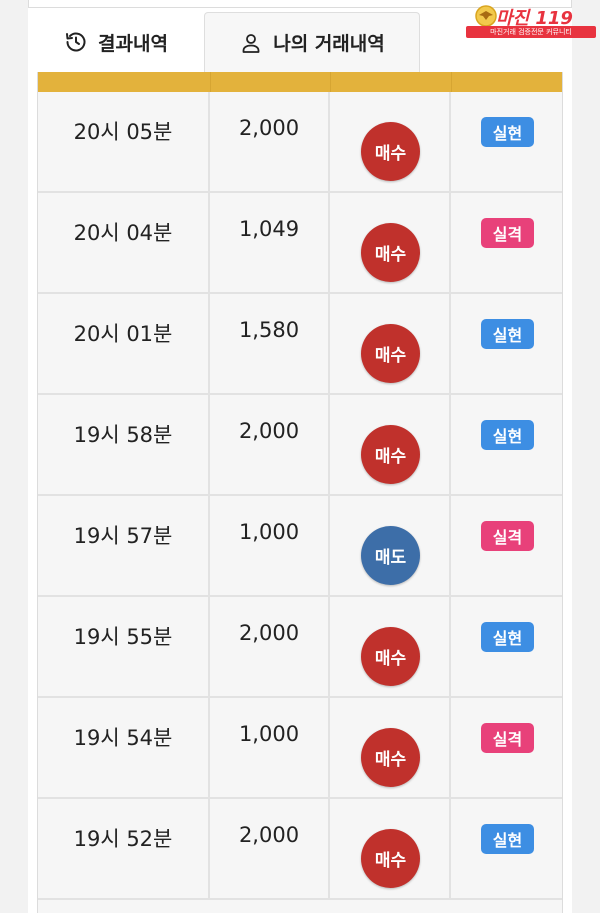 This screenshot has width=600, height=913. I want to click on tab-results: 결과내역, so click(116, 42).